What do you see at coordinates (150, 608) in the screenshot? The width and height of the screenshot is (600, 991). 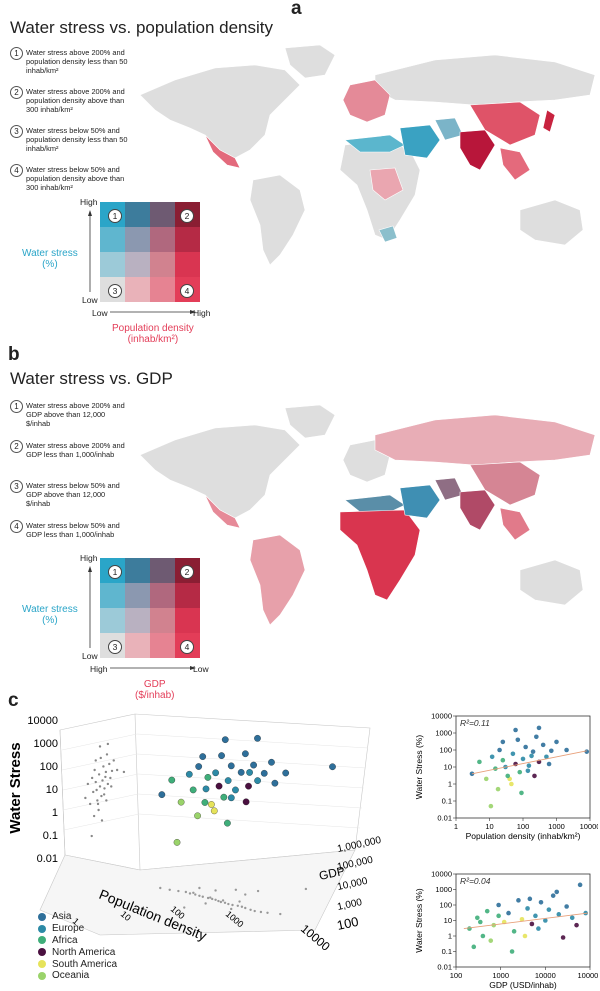 I see `legend-b-grid` at bounding box center [150, 608].